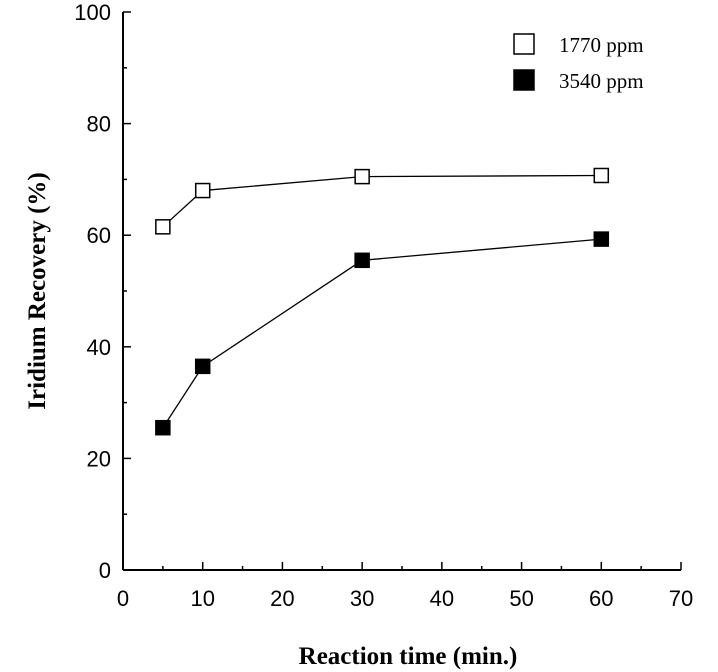 Image resolution: width=718 pixels, height=672 pixels. I want to click on y-tick-label: 20, so click(99, 458).